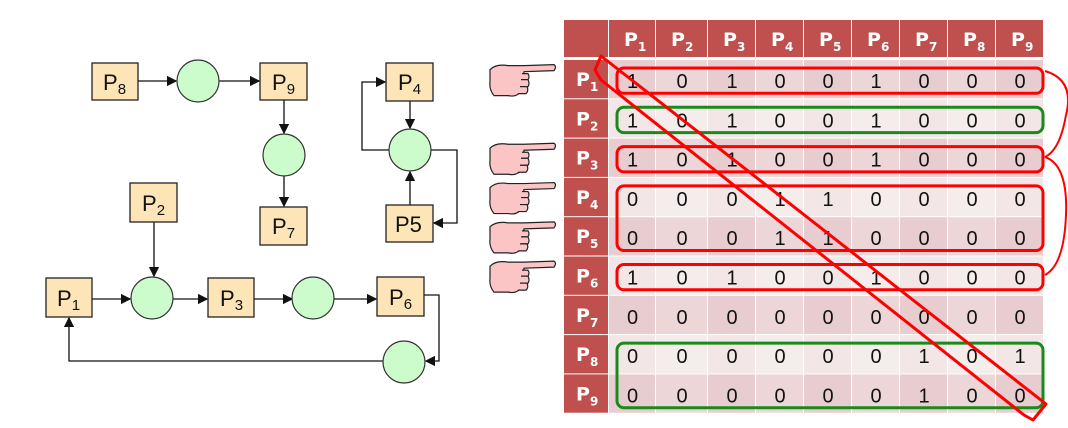 The height and width of the screenshot is (428, 1068). I want to click on process-p9: P9, so click(283, 81).